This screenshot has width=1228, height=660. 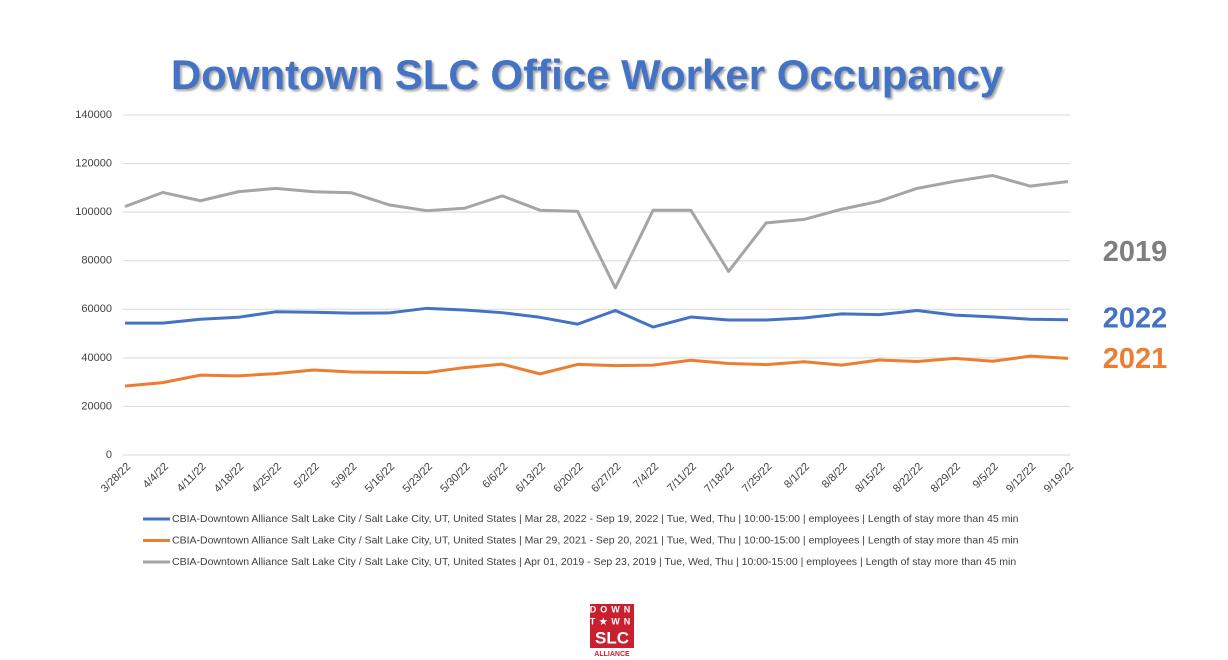 What do you see at coordinates (1135, 318) in the screenshot?
I see `series-end-label: 2022` at bounding box center [1135, 318].